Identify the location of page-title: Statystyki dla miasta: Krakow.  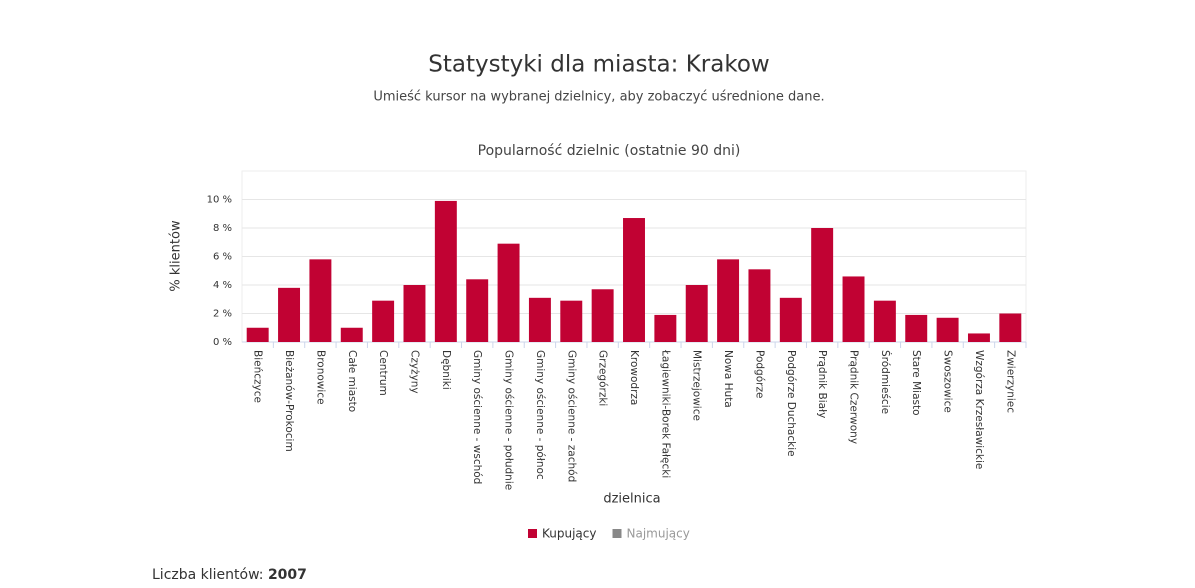
(598, 65).